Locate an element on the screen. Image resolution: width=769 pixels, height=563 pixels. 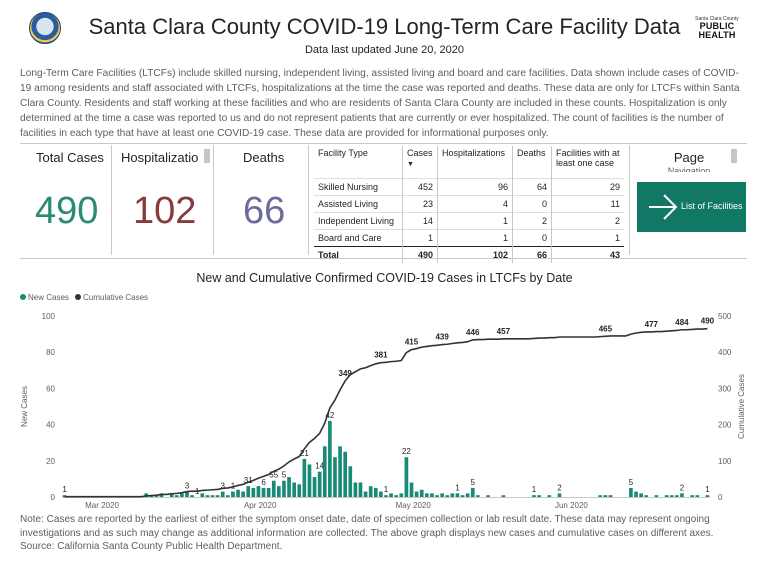
list-of-facilities-button: List of Facilities is located at coordinates (691, 207).